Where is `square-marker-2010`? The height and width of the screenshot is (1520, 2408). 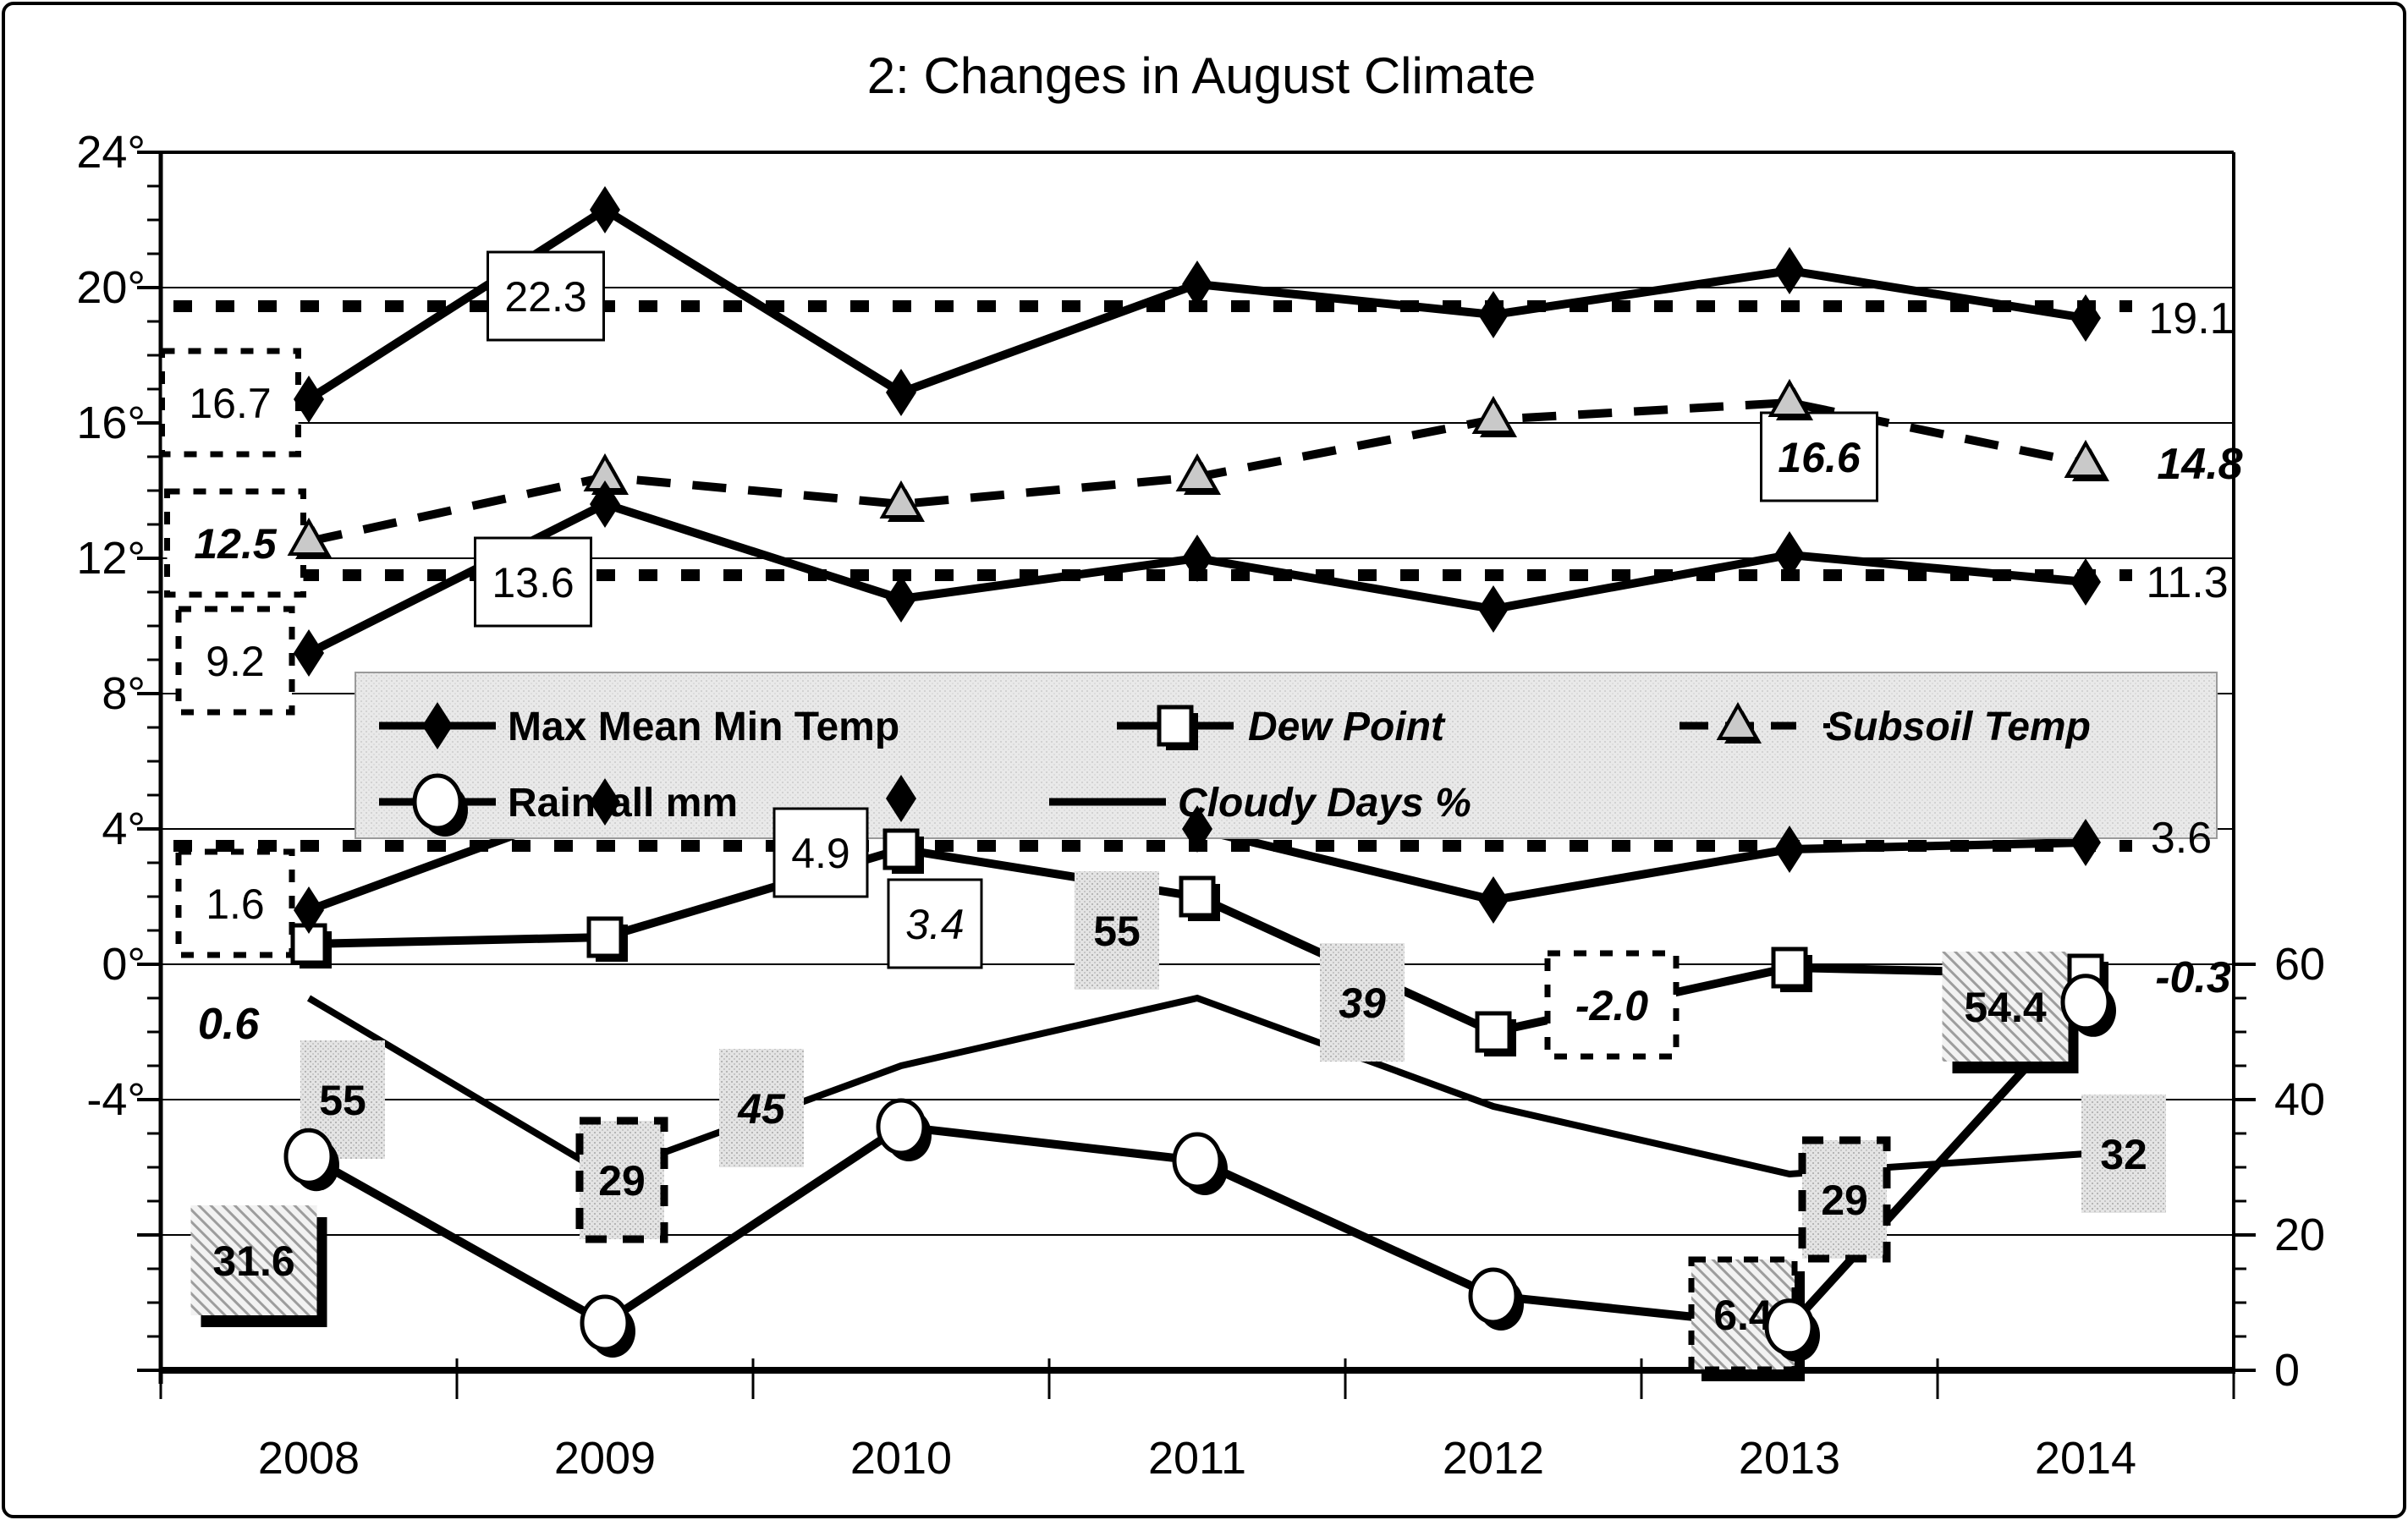
square-marker-2010 is located at coordinates (901, 849).